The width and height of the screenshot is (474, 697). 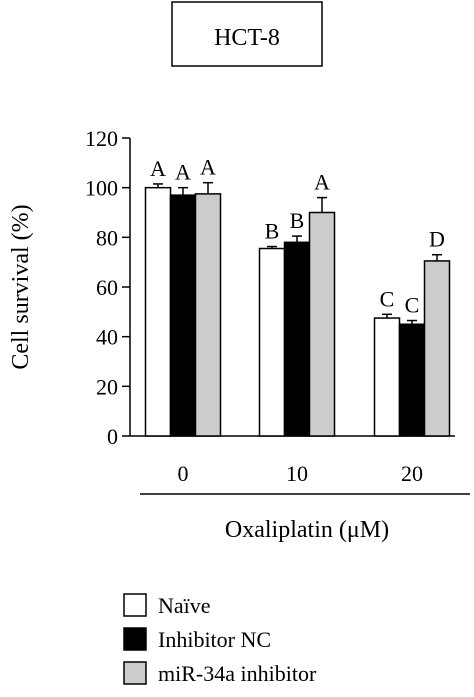 I want to click on x-axis-label: Oxaliplatin (μM), so click(x=307, y=530).